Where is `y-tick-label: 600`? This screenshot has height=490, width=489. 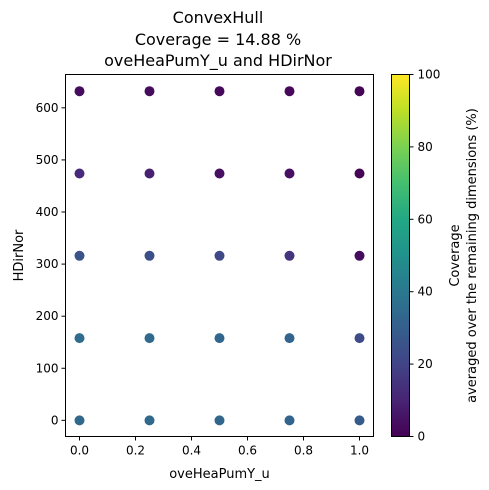 y-tick-label: 600 is located at coordinates (47, 108).